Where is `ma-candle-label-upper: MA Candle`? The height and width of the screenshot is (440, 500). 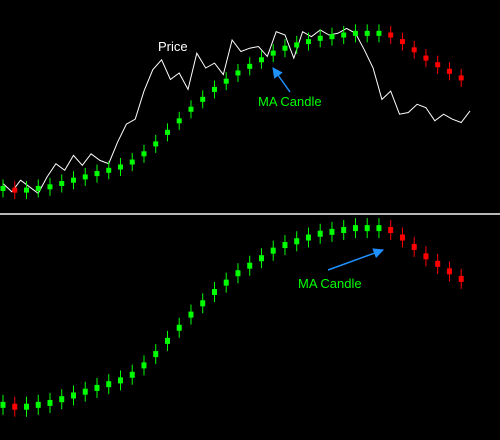 ma-candle-label-upper: MA Candle is located at coordinates (290, 101).